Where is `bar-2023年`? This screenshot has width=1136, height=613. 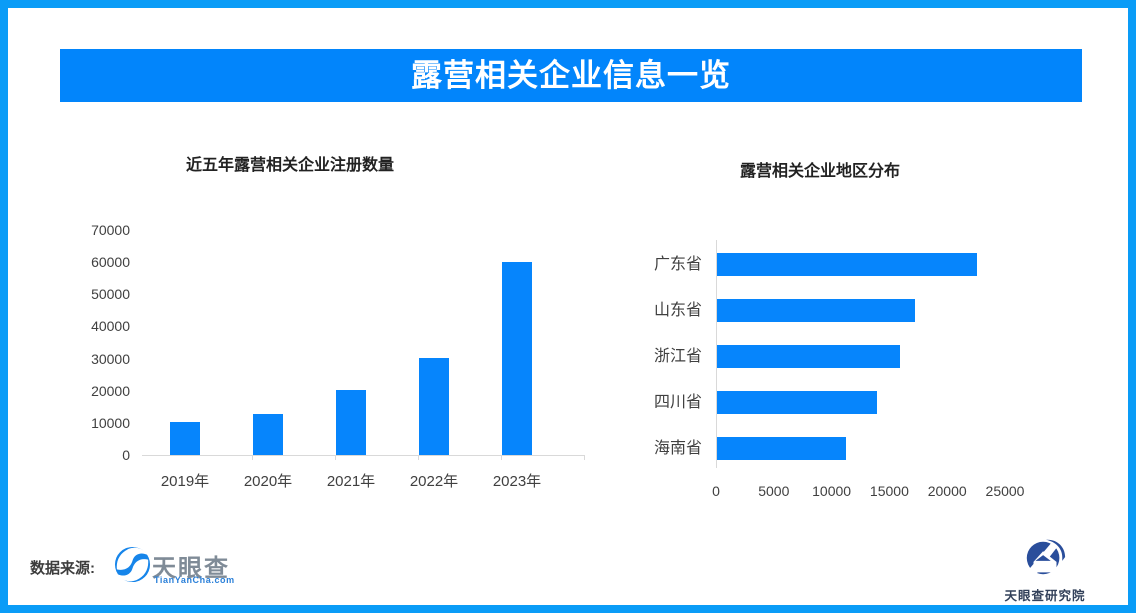
bar-2023年 is located at coordinates (517, 358).